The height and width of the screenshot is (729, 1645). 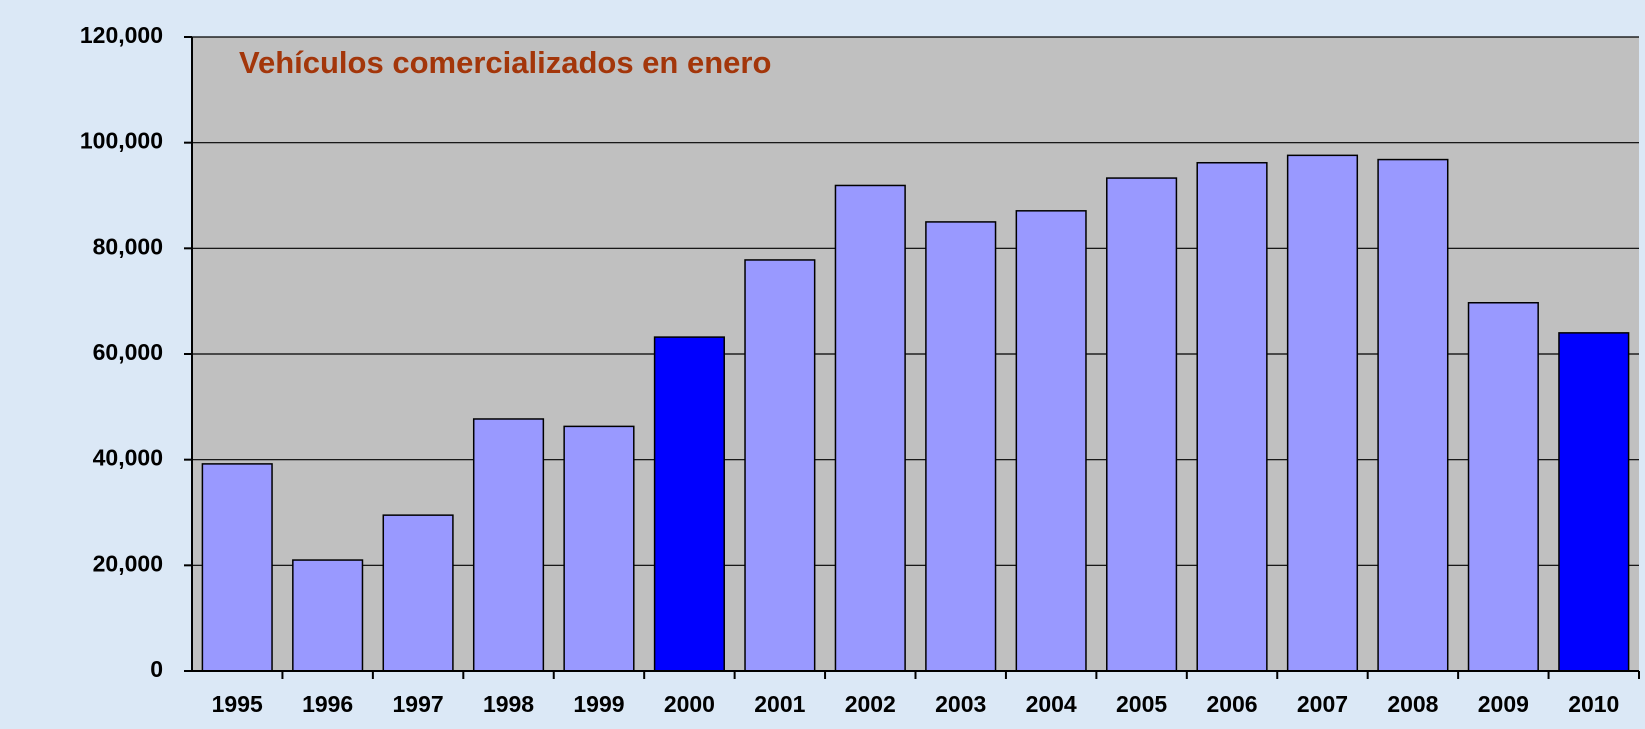 What do you see at coordinates (1051, 704) in the screenshot?
I see `x-tick-label: 2004` at bounding box center [1051, 704].